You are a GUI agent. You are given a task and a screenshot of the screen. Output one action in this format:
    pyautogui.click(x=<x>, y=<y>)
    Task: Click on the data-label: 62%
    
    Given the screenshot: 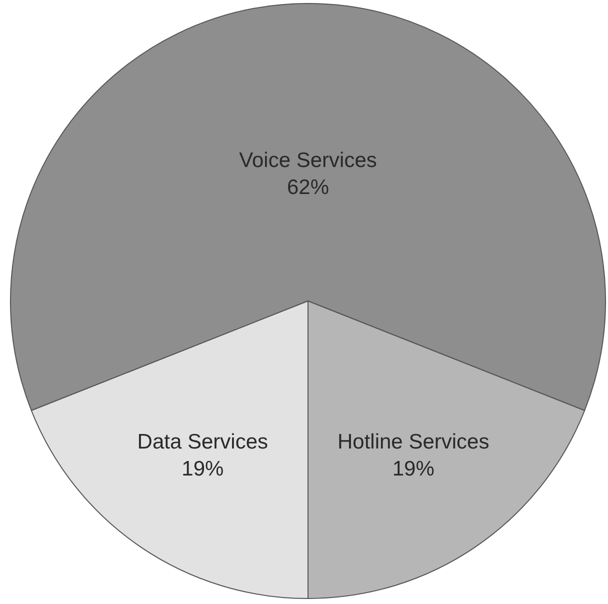 What is the action you would take?
    pyautogui.click(x=308, y=187)
    